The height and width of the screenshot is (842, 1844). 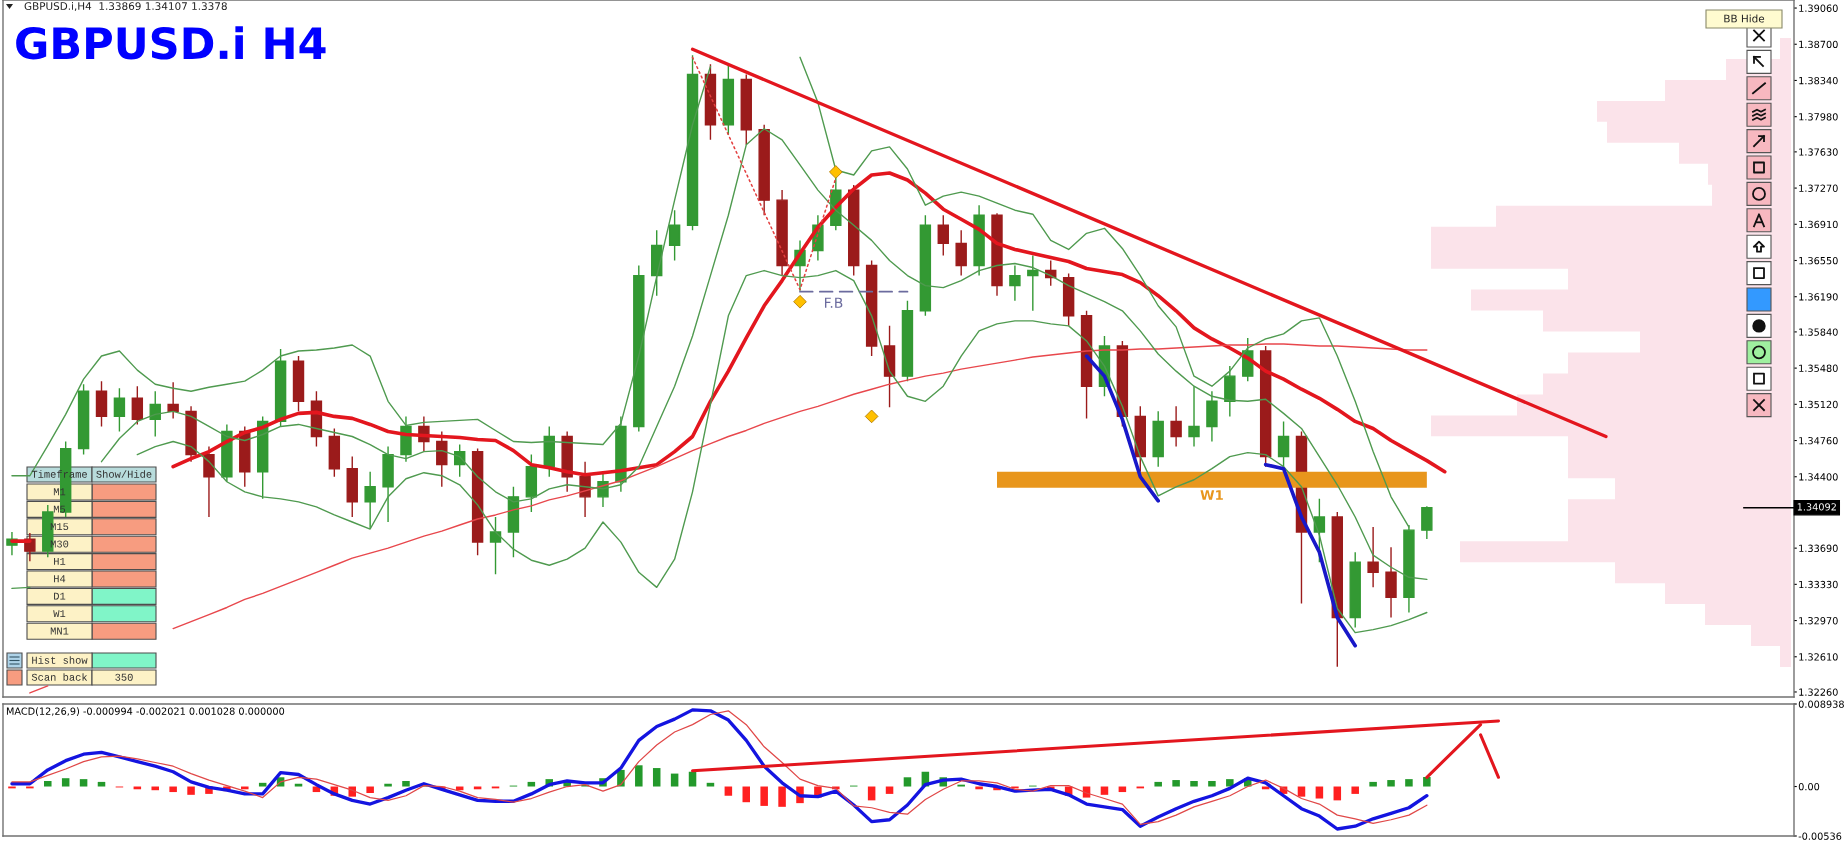 What do you see at coordinates (1818, 477) in the screenshot?
I see `y-tick-label: 1.34400` at bounding box center [1818, 477].